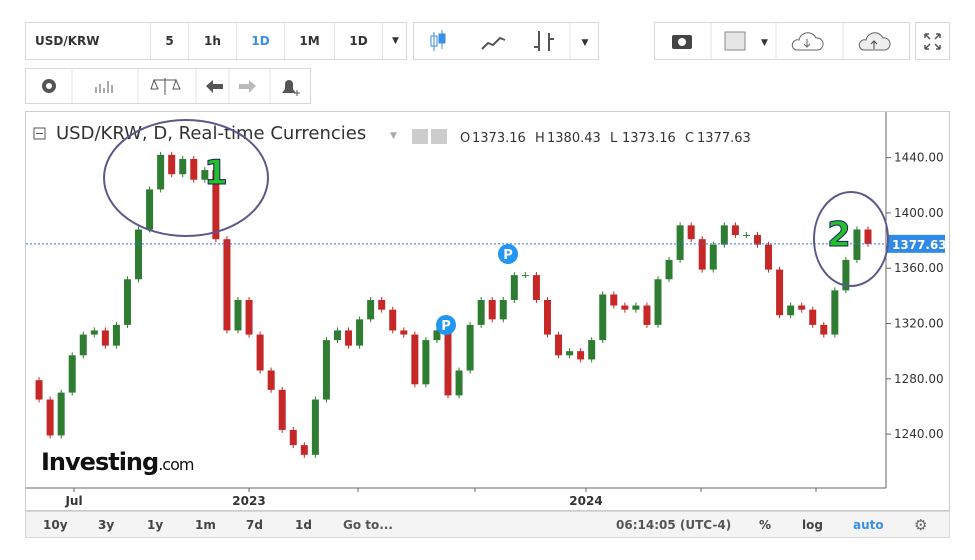 The image size is (975, 560). I want to click on dropdown: ▼, so click(395, 41).